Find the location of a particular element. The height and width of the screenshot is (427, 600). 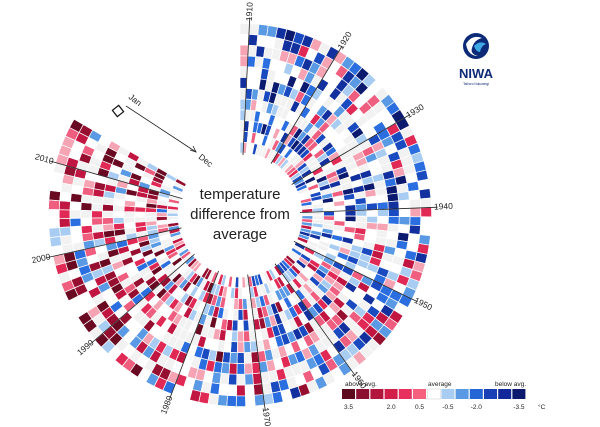

legend-tick-4: -2.0 is located at coordinates (477, 407).